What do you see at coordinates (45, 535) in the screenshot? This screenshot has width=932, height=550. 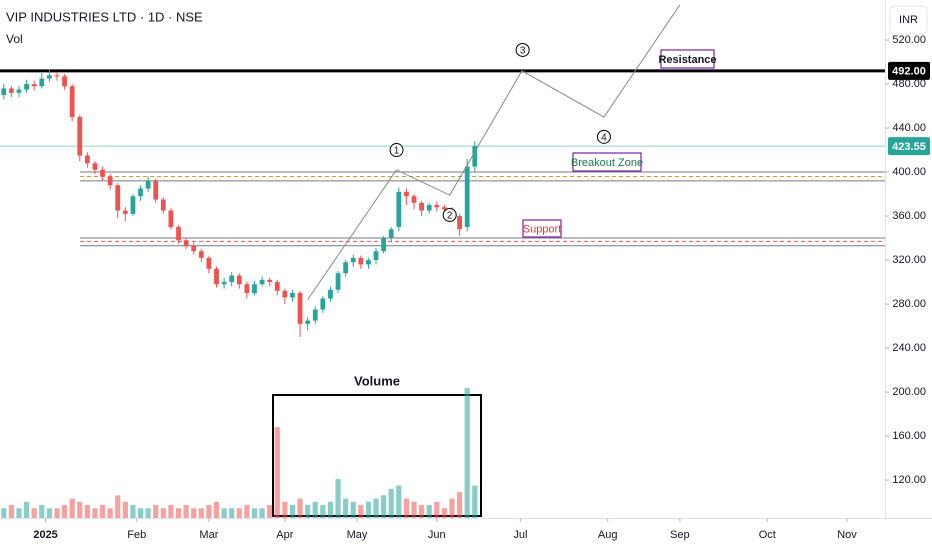 I see `x-tick-label: 2025` at bounding box center [45, 535].